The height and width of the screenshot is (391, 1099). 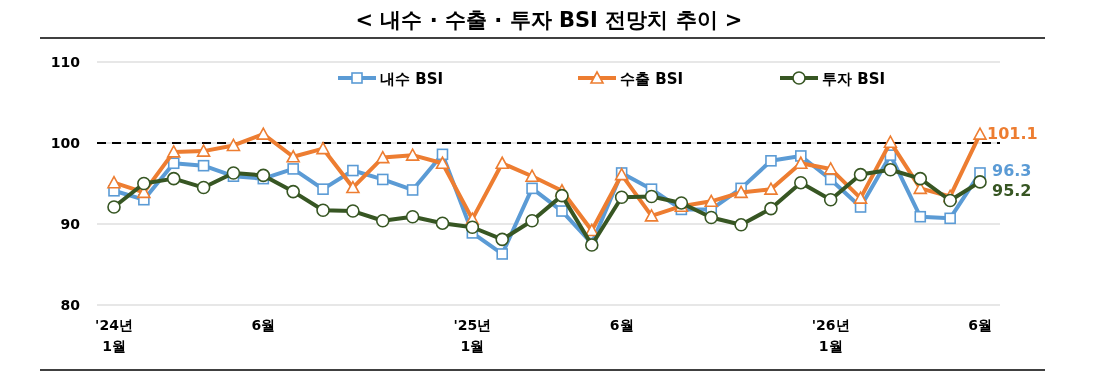 I want to click on y-tick-label: 90, so click(x=70, y=224).